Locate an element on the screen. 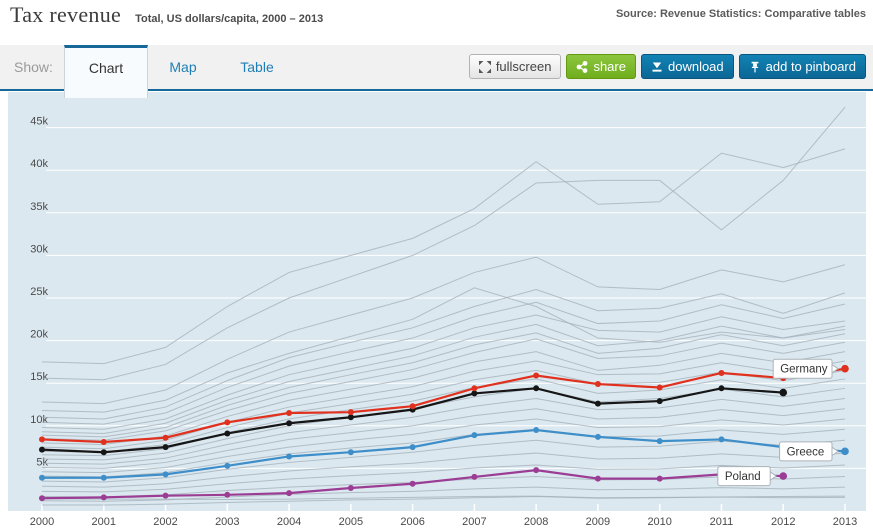 The height and width of the screenshot is (531, 873). fullscreen-button: fullscreen is located at coordinates (515, 66).